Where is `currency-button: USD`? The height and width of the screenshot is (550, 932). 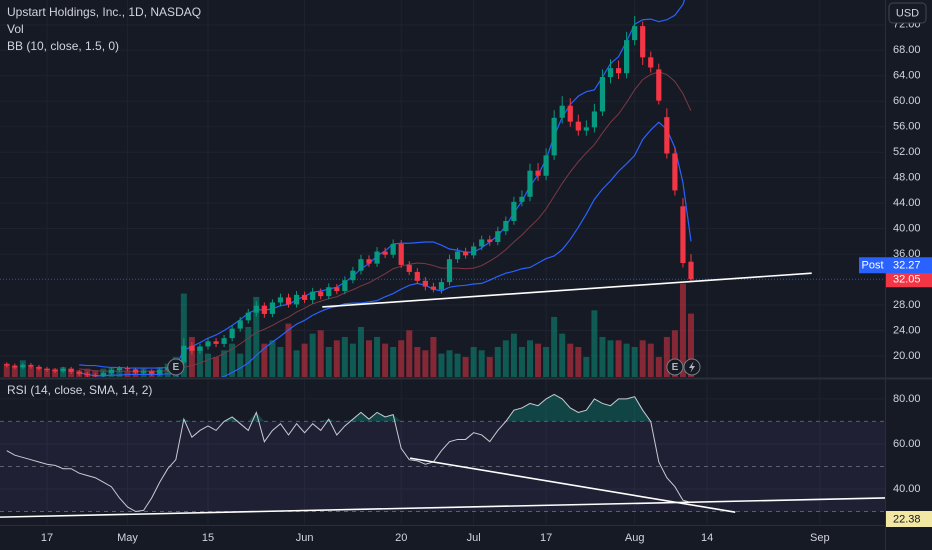
currency-button: USD is located at coordinates (907, 13).